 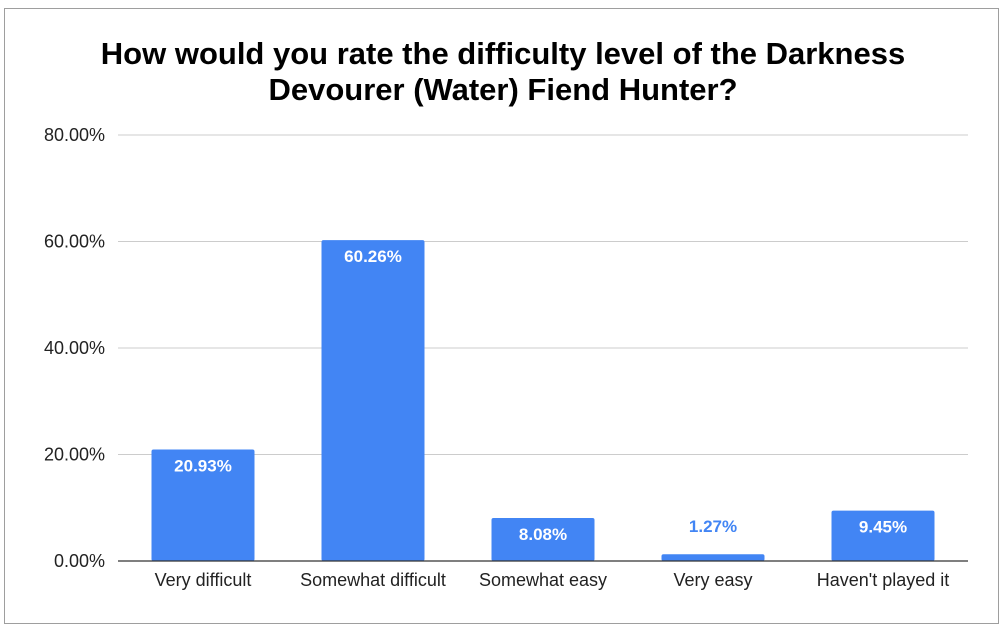 What do you see at coordinates (74, 135) in the screenshot?
I see `y-tick-label: 80.00%` at bounding box center [74, 135].